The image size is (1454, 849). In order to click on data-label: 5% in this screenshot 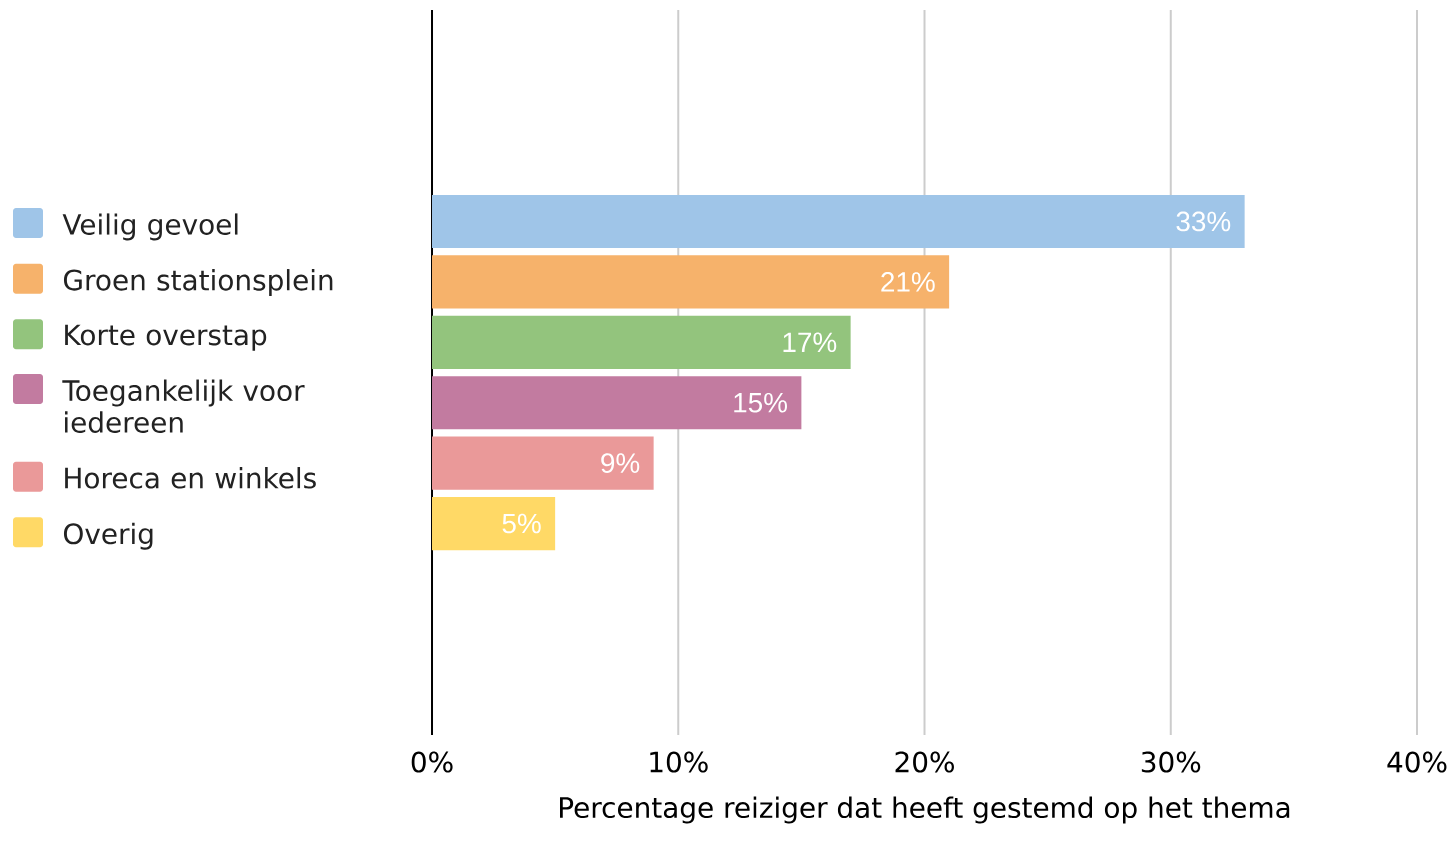, I will do `click(521, 523)`.